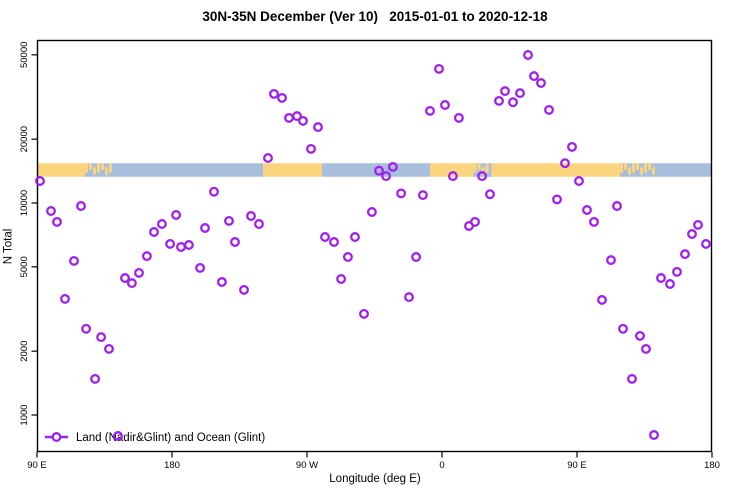 The width and height of the screenshot is (750, 500). Describe the element at coordinates (24, 55) in the screenshot. I see `y-tick-label: 50000` at that location.